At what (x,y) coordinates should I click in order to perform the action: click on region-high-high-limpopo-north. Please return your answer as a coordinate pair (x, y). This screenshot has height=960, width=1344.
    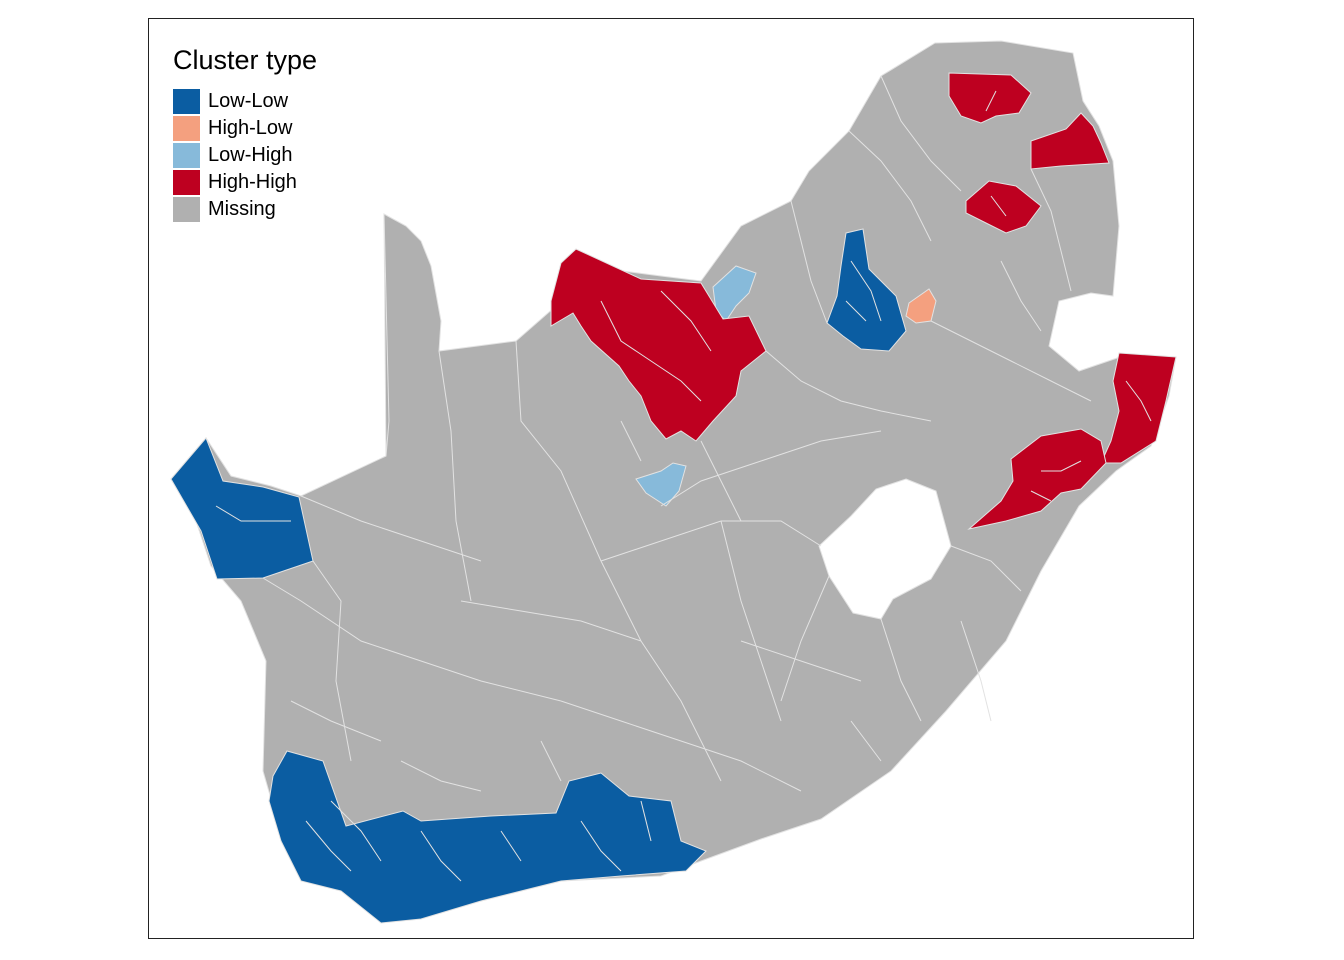
    Looking at the image, I should click on (990, 98).